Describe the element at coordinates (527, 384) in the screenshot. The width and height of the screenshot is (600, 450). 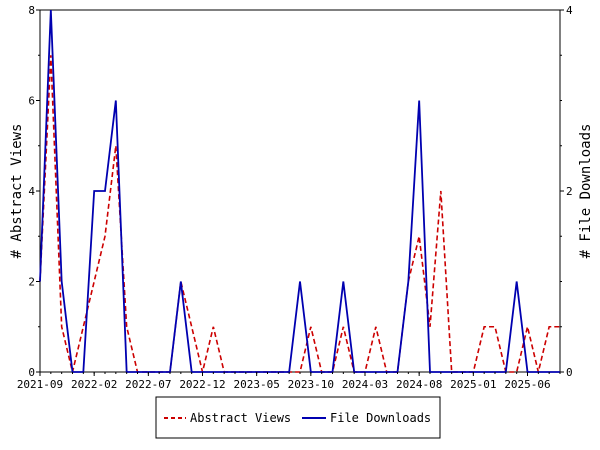
I see `x-tick-label: 2025-06` at that location.